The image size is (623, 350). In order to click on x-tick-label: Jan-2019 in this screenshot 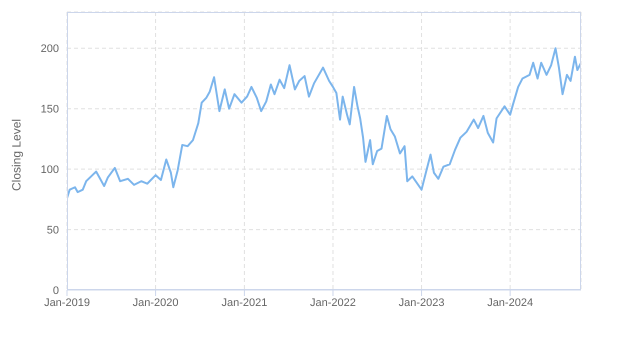, I will do `click(67, 302)`.